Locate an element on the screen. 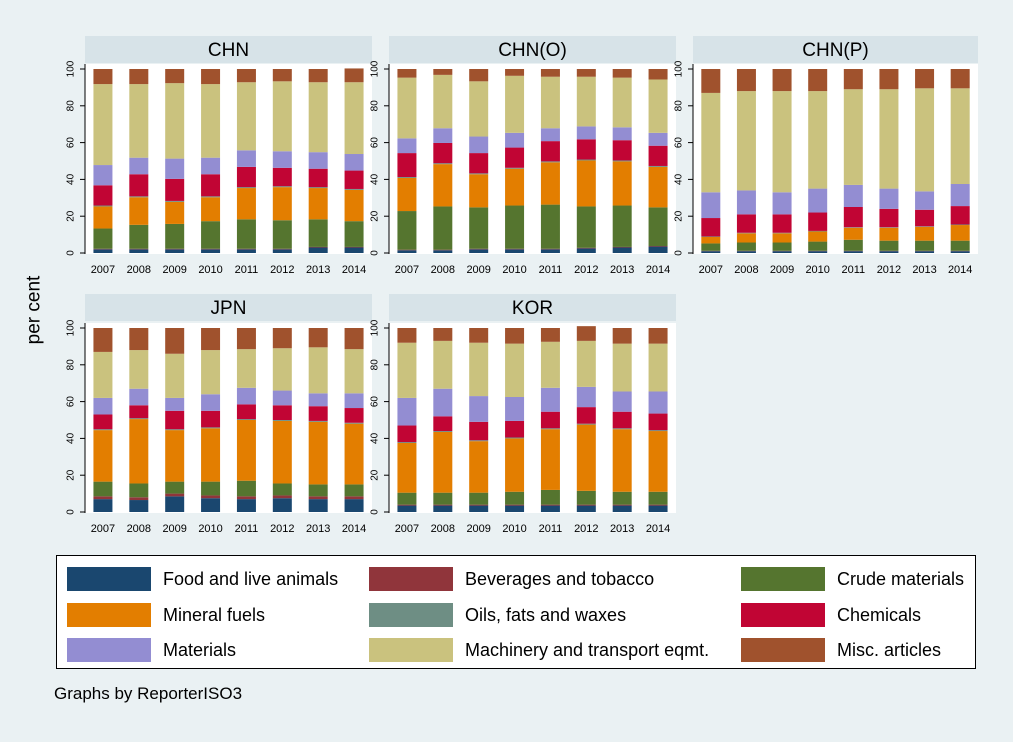 This screenshot has width=1013, height=742. bar-segment-jpn-2010-s6 is located at coordinates (210, 402).